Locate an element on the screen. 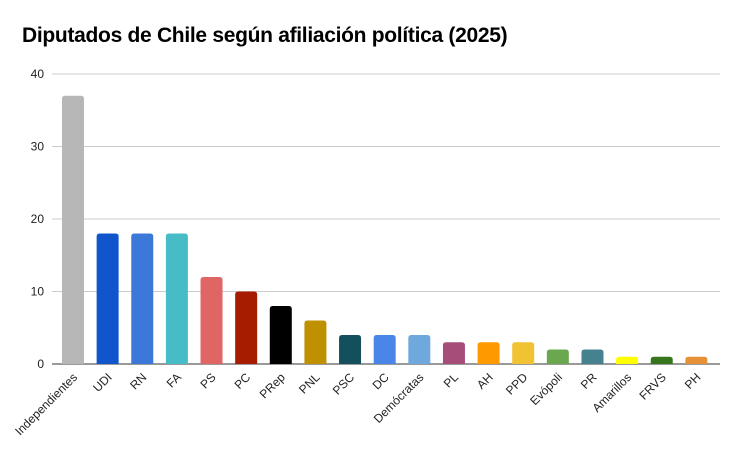 This screenshot has width=742, height=459. bar-independientes is located at coordinates (73, 229).